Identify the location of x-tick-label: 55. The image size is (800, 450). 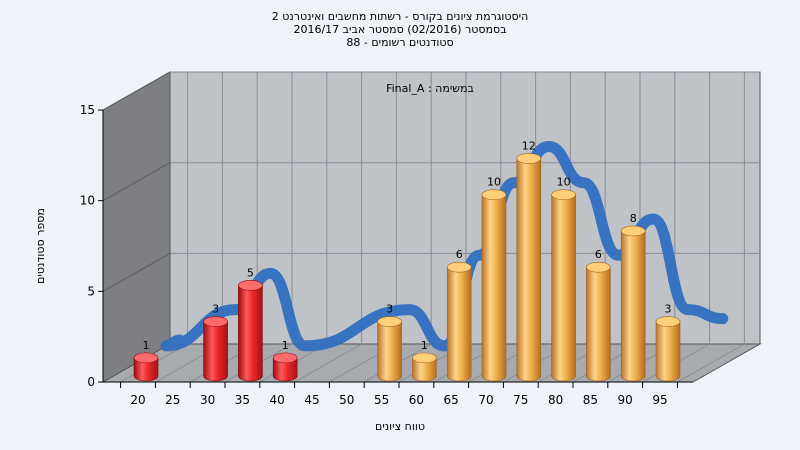
(381, 400).